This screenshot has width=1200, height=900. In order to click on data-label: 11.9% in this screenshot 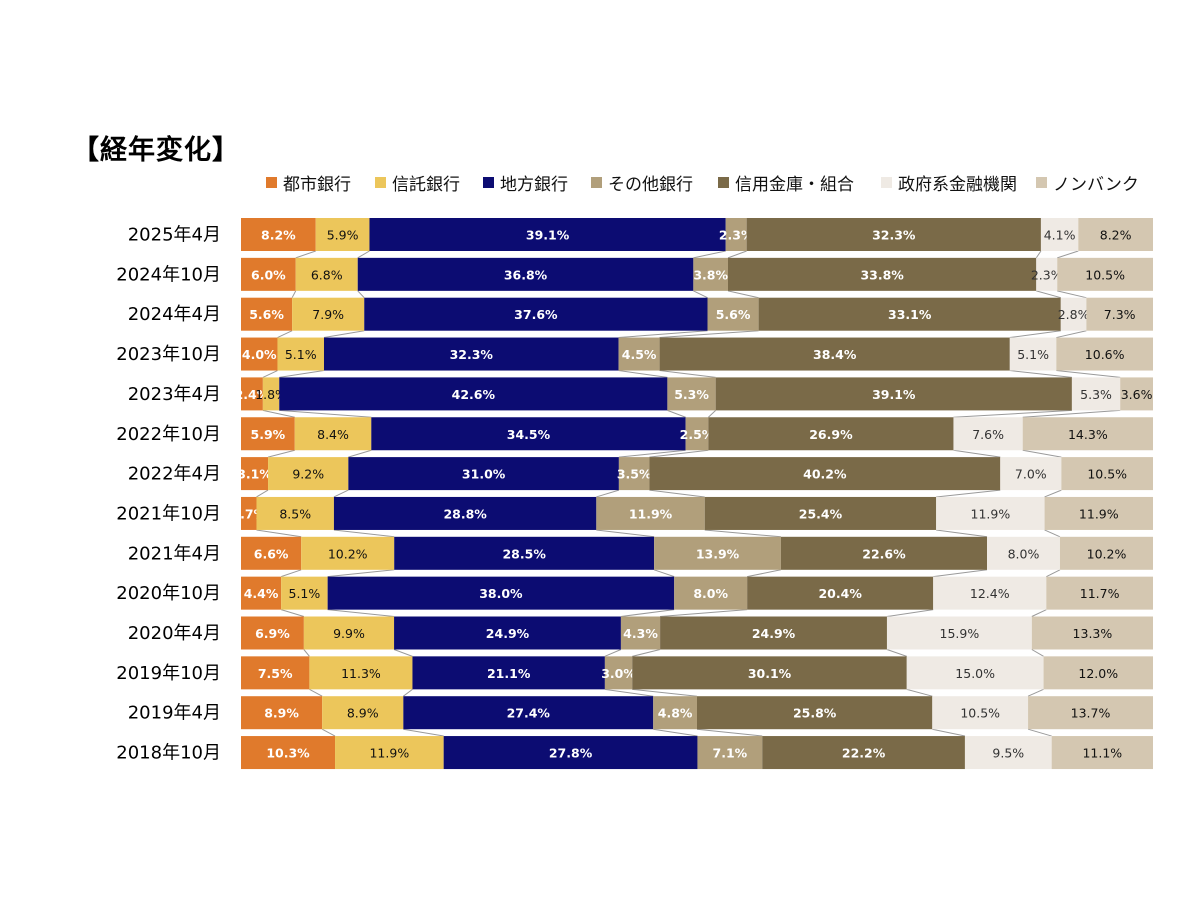, I will do `click(389, 753)`.